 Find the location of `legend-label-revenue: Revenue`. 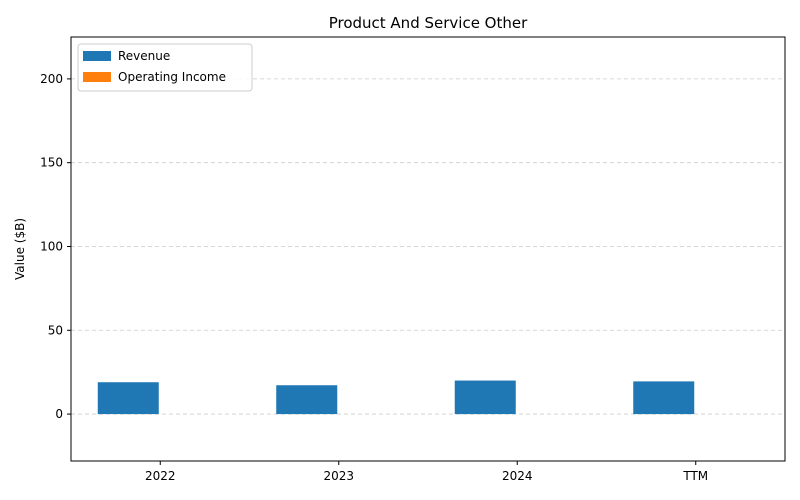

legend-label-revenue: Revenue is located at coordinates (144, 56).